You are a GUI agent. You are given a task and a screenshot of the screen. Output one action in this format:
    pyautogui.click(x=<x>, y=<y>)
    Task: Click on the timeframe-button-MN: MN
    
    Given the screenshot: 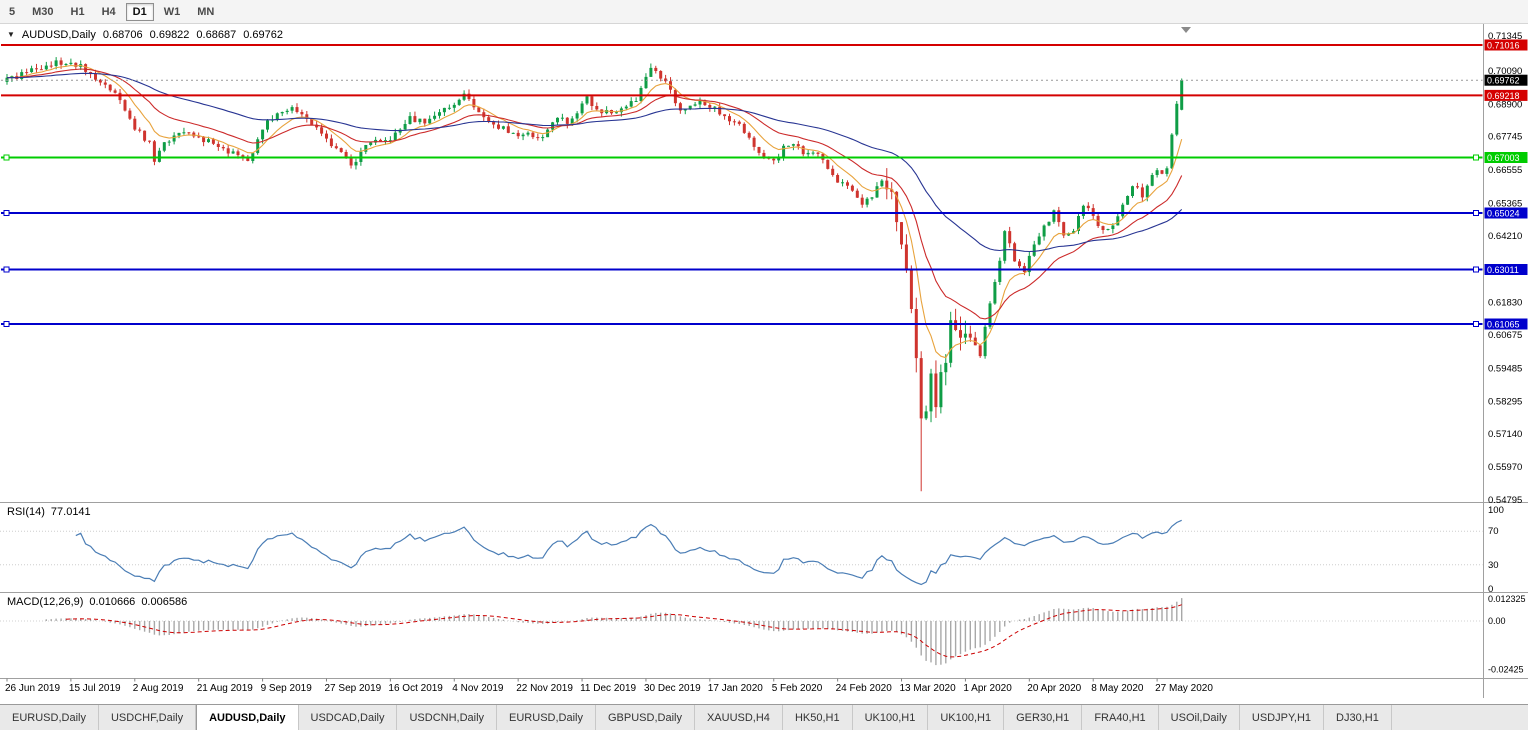 What is the action you would take?
    pyautogui.click(x=206, y=11)
    